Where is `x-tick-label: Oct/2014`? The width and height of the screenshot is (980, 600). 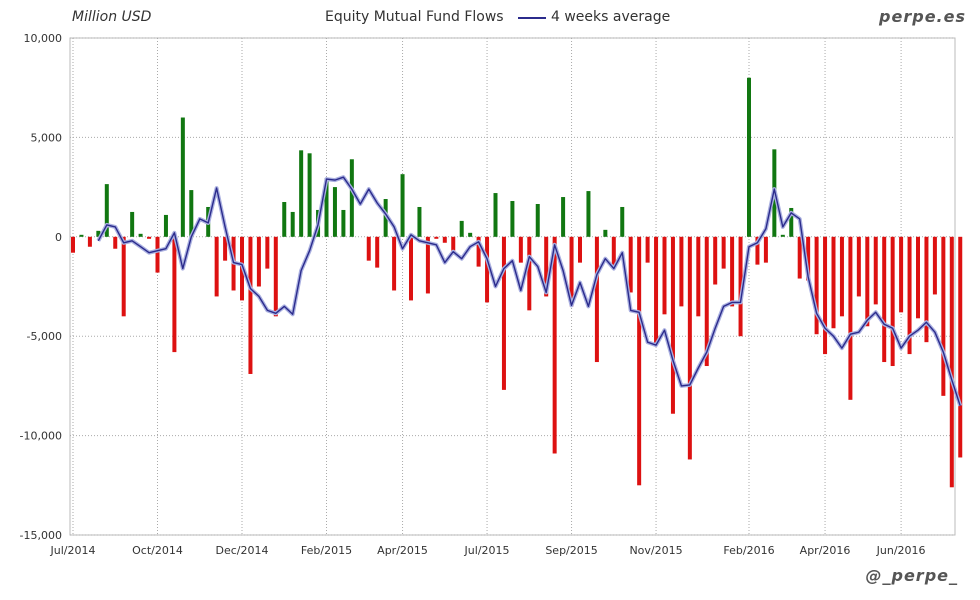
x-tick-label: Oct/2014 is located at coordinates (157, 550).